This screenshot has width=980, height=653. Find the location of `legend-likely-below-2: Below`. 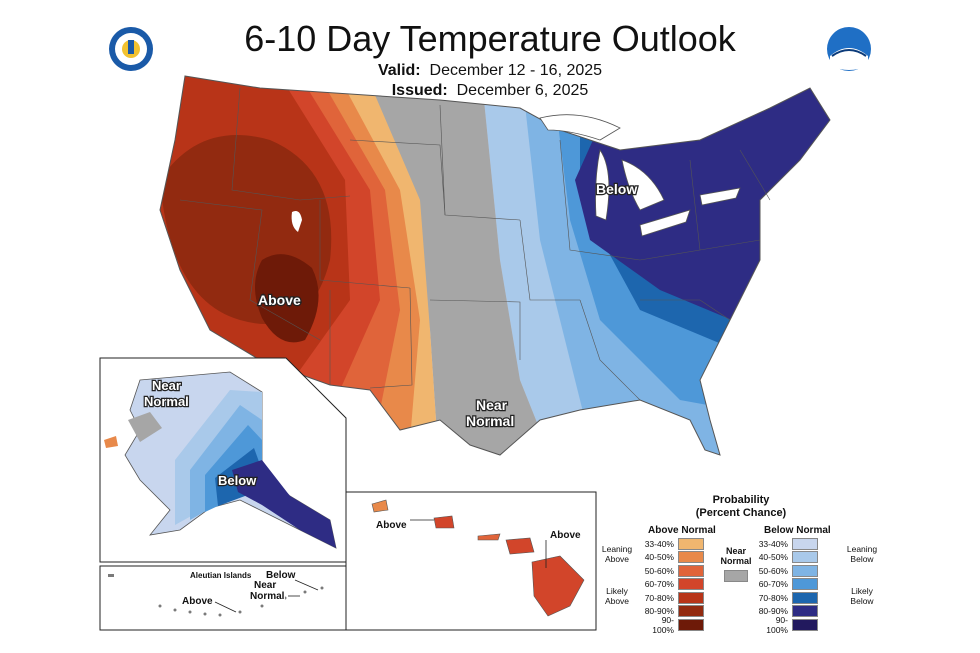

legend-likely-below-2: Below is located at coordinates (862, 601).